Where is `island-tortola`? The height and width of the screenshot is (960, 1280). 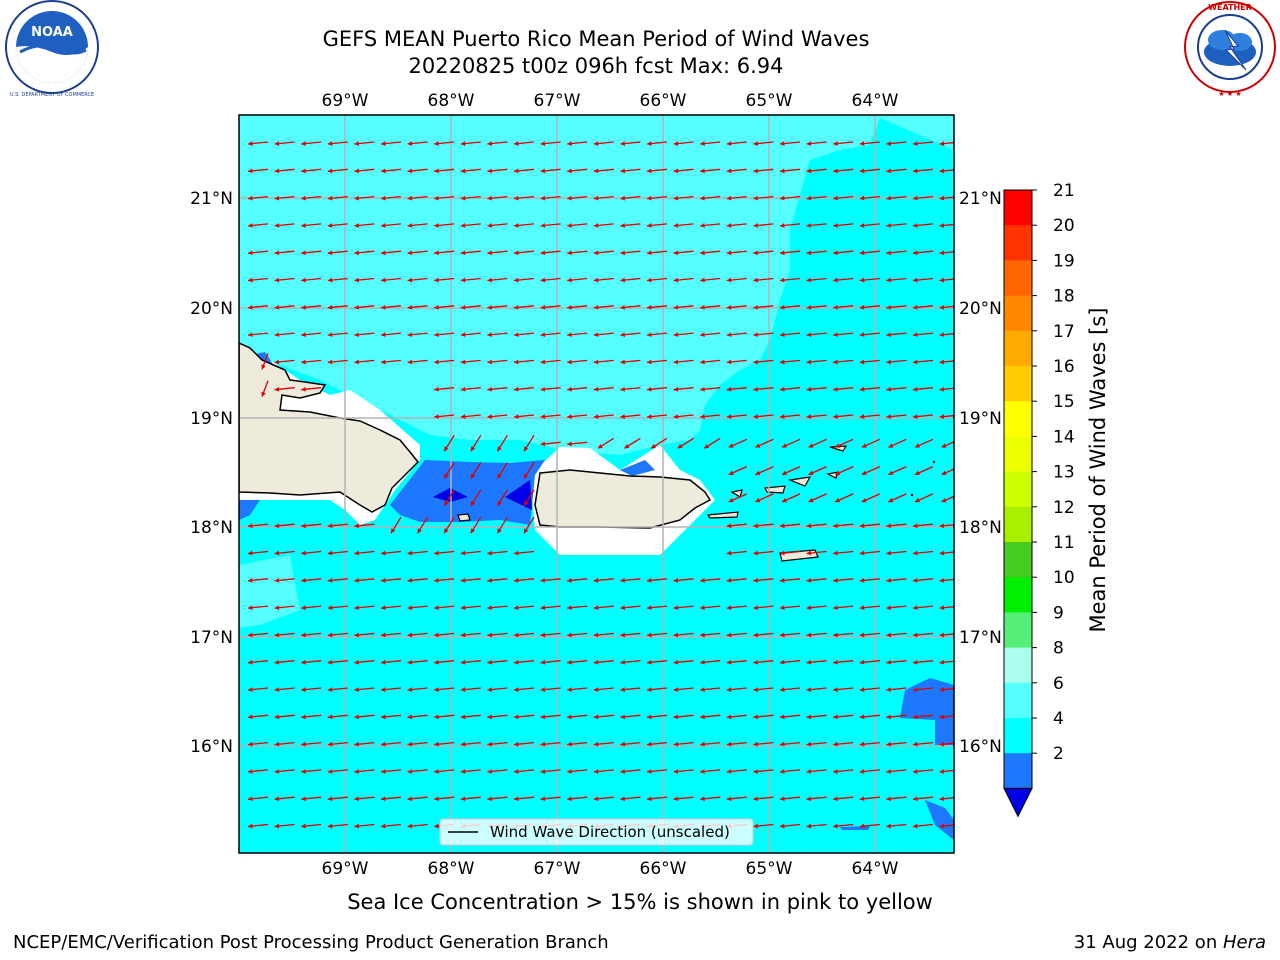
island-tortola is located at coordinates (799, 481).